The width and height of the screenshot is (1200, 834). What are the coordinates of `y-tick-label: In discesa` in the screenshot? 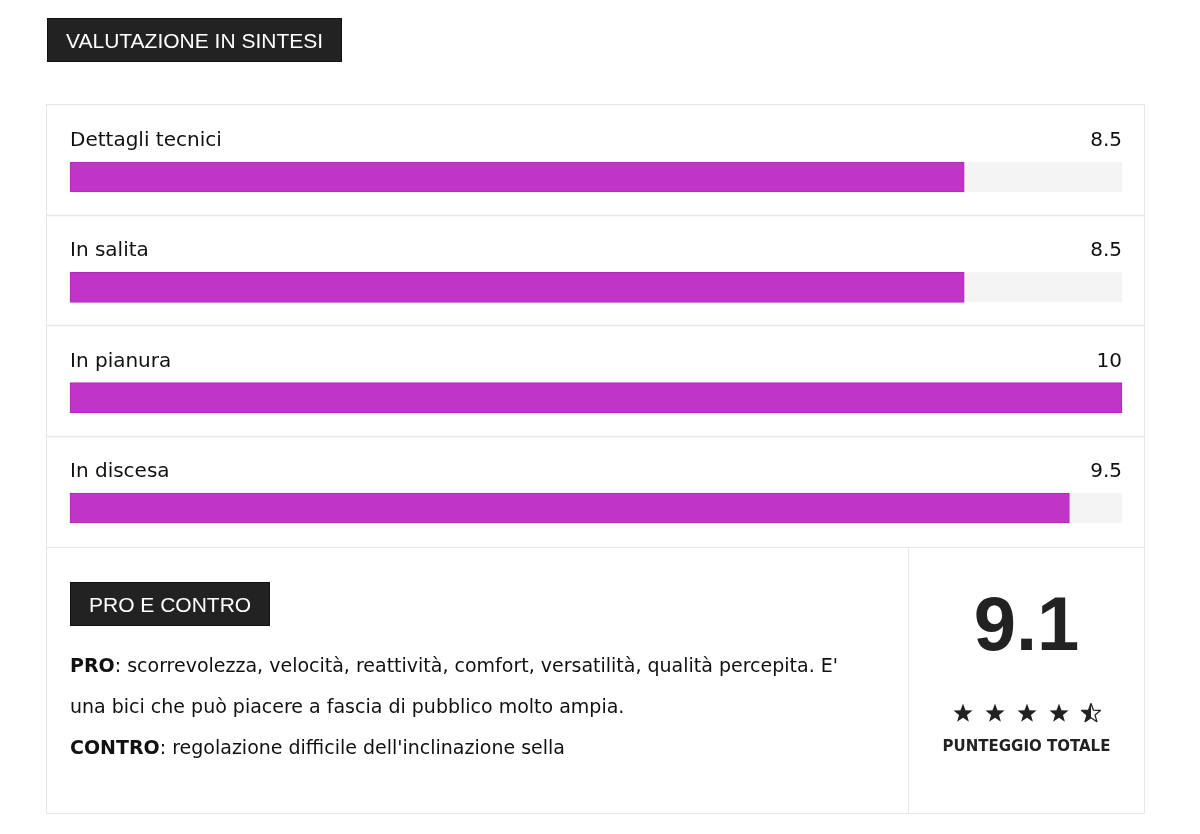 It's located at (120, 470).